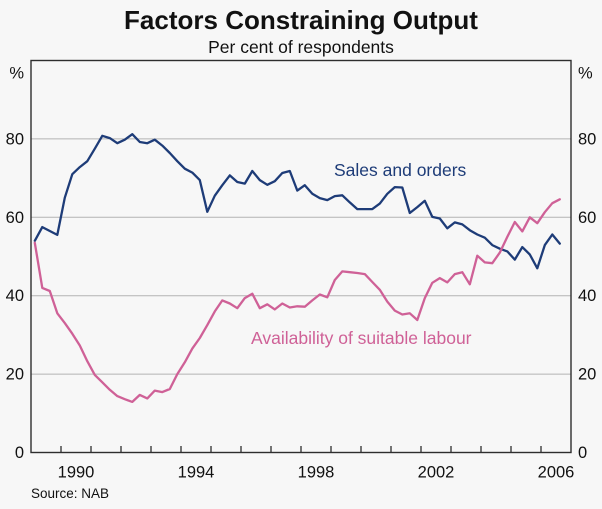  Describe the element at coordinates (587, 296) in the screenshot. I see `y-axis-label-right: 40` at that location.